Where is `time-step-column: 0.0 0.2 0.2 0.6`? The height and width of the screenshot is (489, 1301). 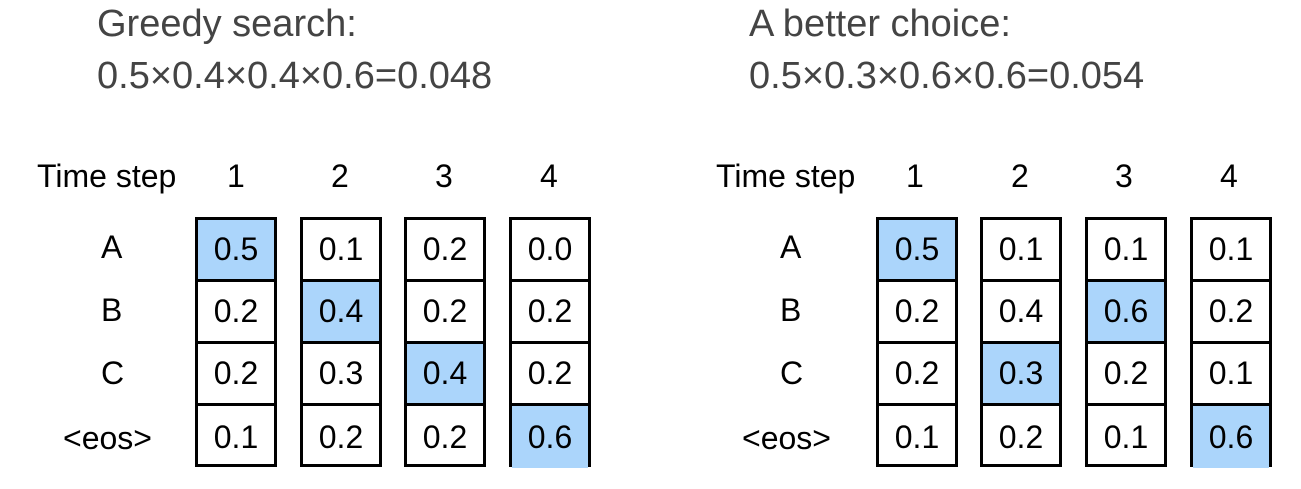 time-step-column: 0.0 0.2 0.2 0.6 is located at coordinates (550, 342).